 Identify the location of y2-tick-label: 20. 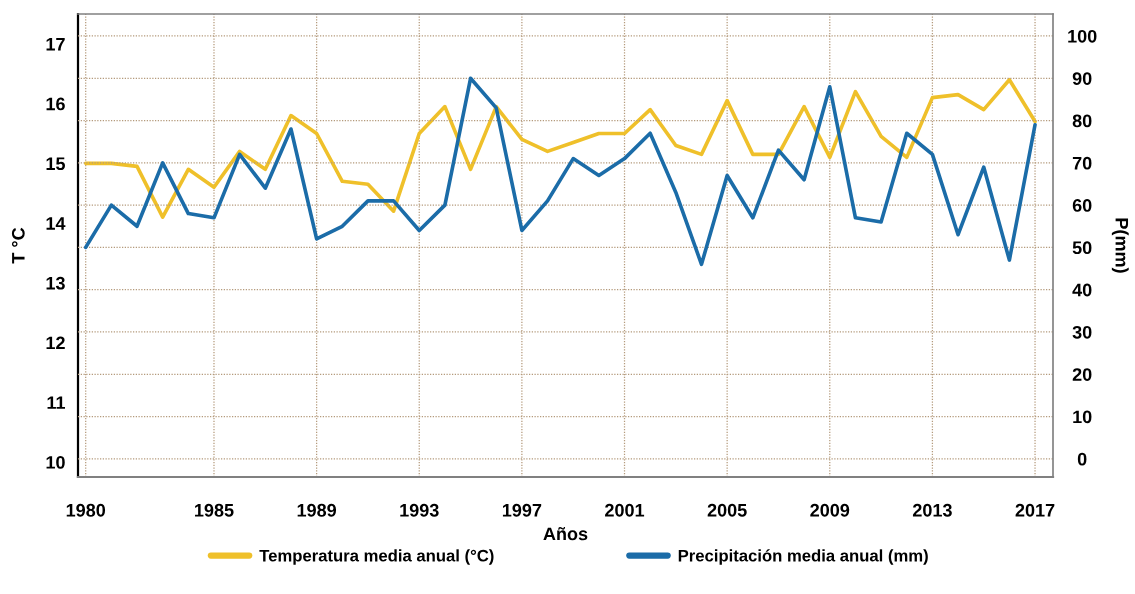
(1082, 374).